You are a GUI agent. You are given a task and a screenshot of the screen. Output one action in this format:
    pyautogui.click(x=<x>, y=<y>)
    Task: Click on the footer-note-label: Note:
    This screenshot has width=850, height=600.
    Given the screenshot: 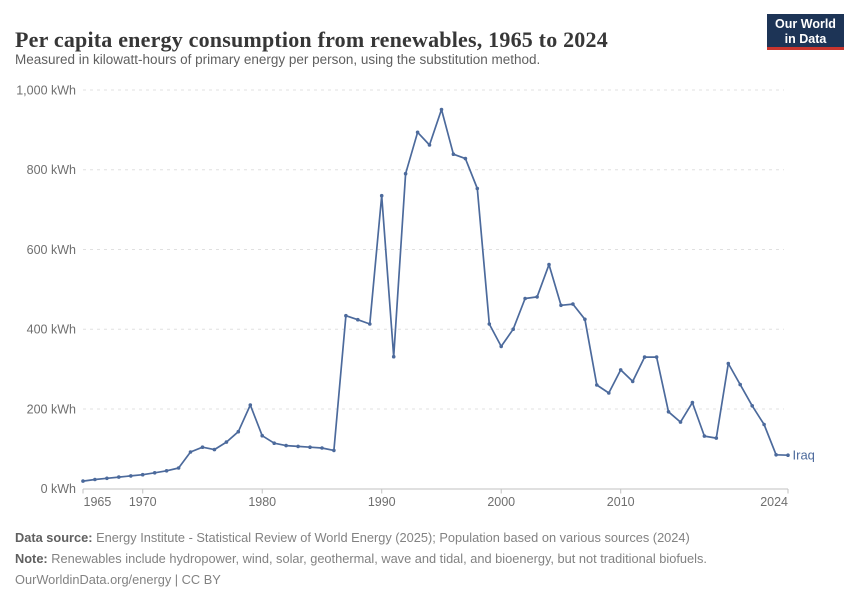 What is the action you would take?
    pyautogui.click(x=31, y=558)
    